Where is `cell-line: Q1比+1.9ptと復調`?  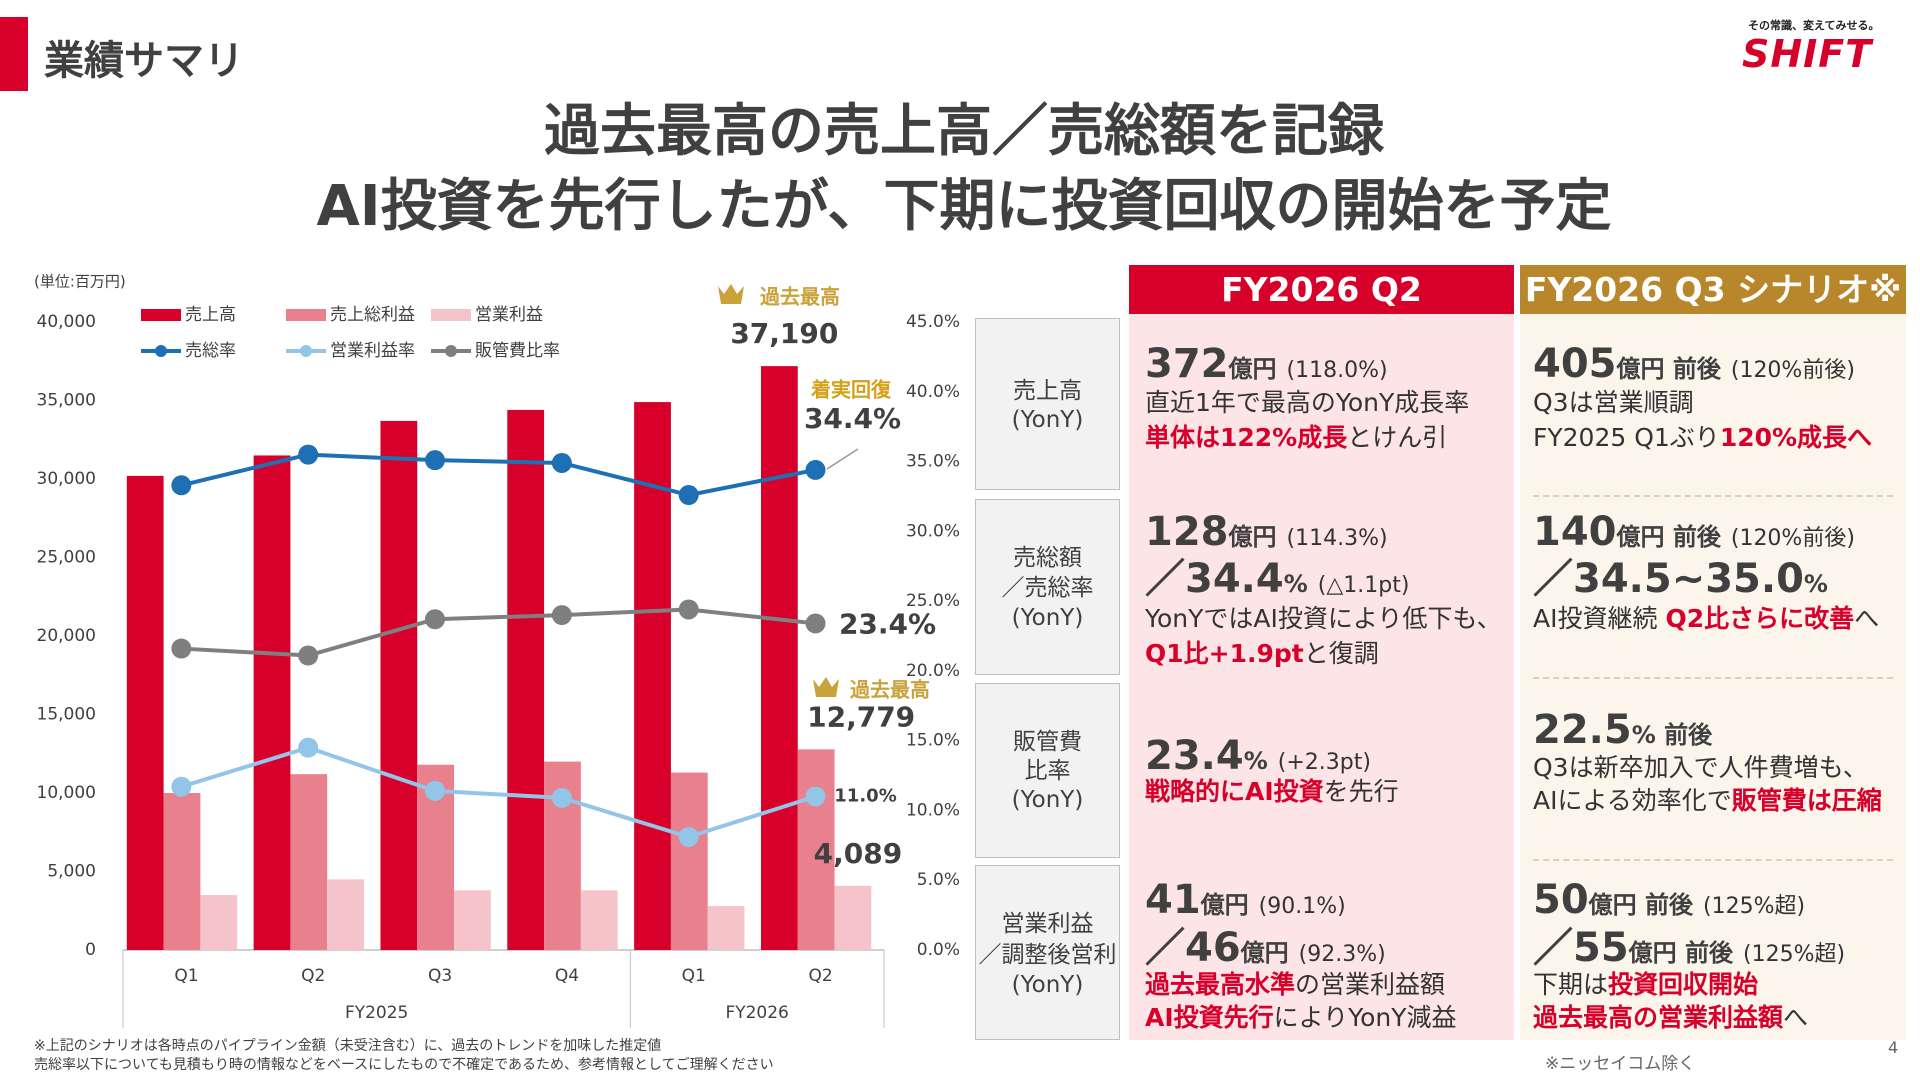 cell-line: Q1比+1.9ptと復調 is located at coordinates (1262, 654).